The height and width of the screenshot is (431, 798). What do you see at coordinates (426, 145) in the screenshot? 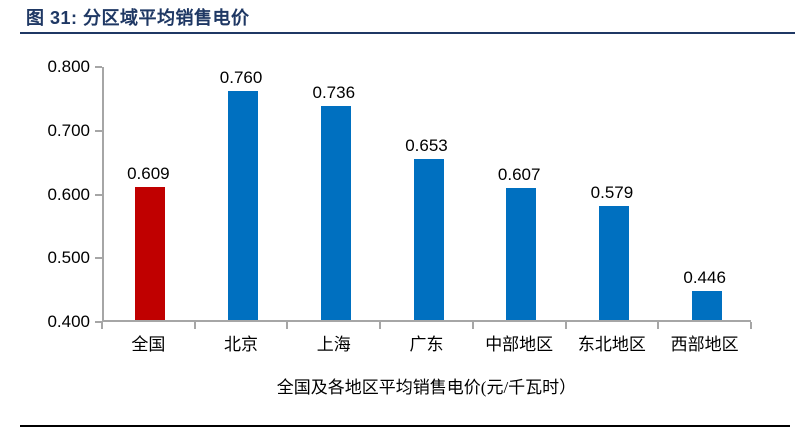
I see `bar-value-label: 0.653` at bounding box center [426, 145].